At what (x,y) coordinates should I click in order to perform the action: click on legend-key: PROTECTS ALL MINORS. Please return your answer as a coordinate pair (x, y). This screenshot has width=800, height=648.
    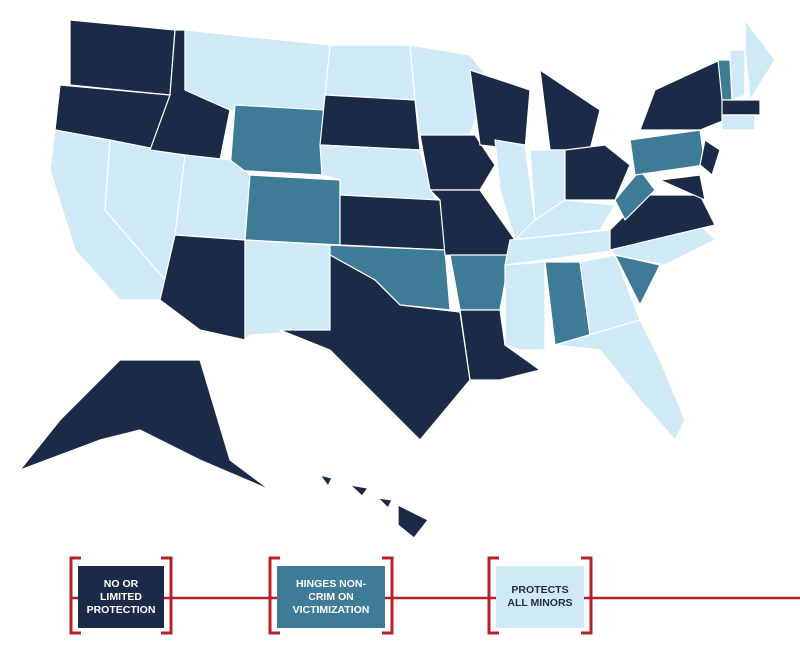
    Looking at the image, I should click on (540, 597).